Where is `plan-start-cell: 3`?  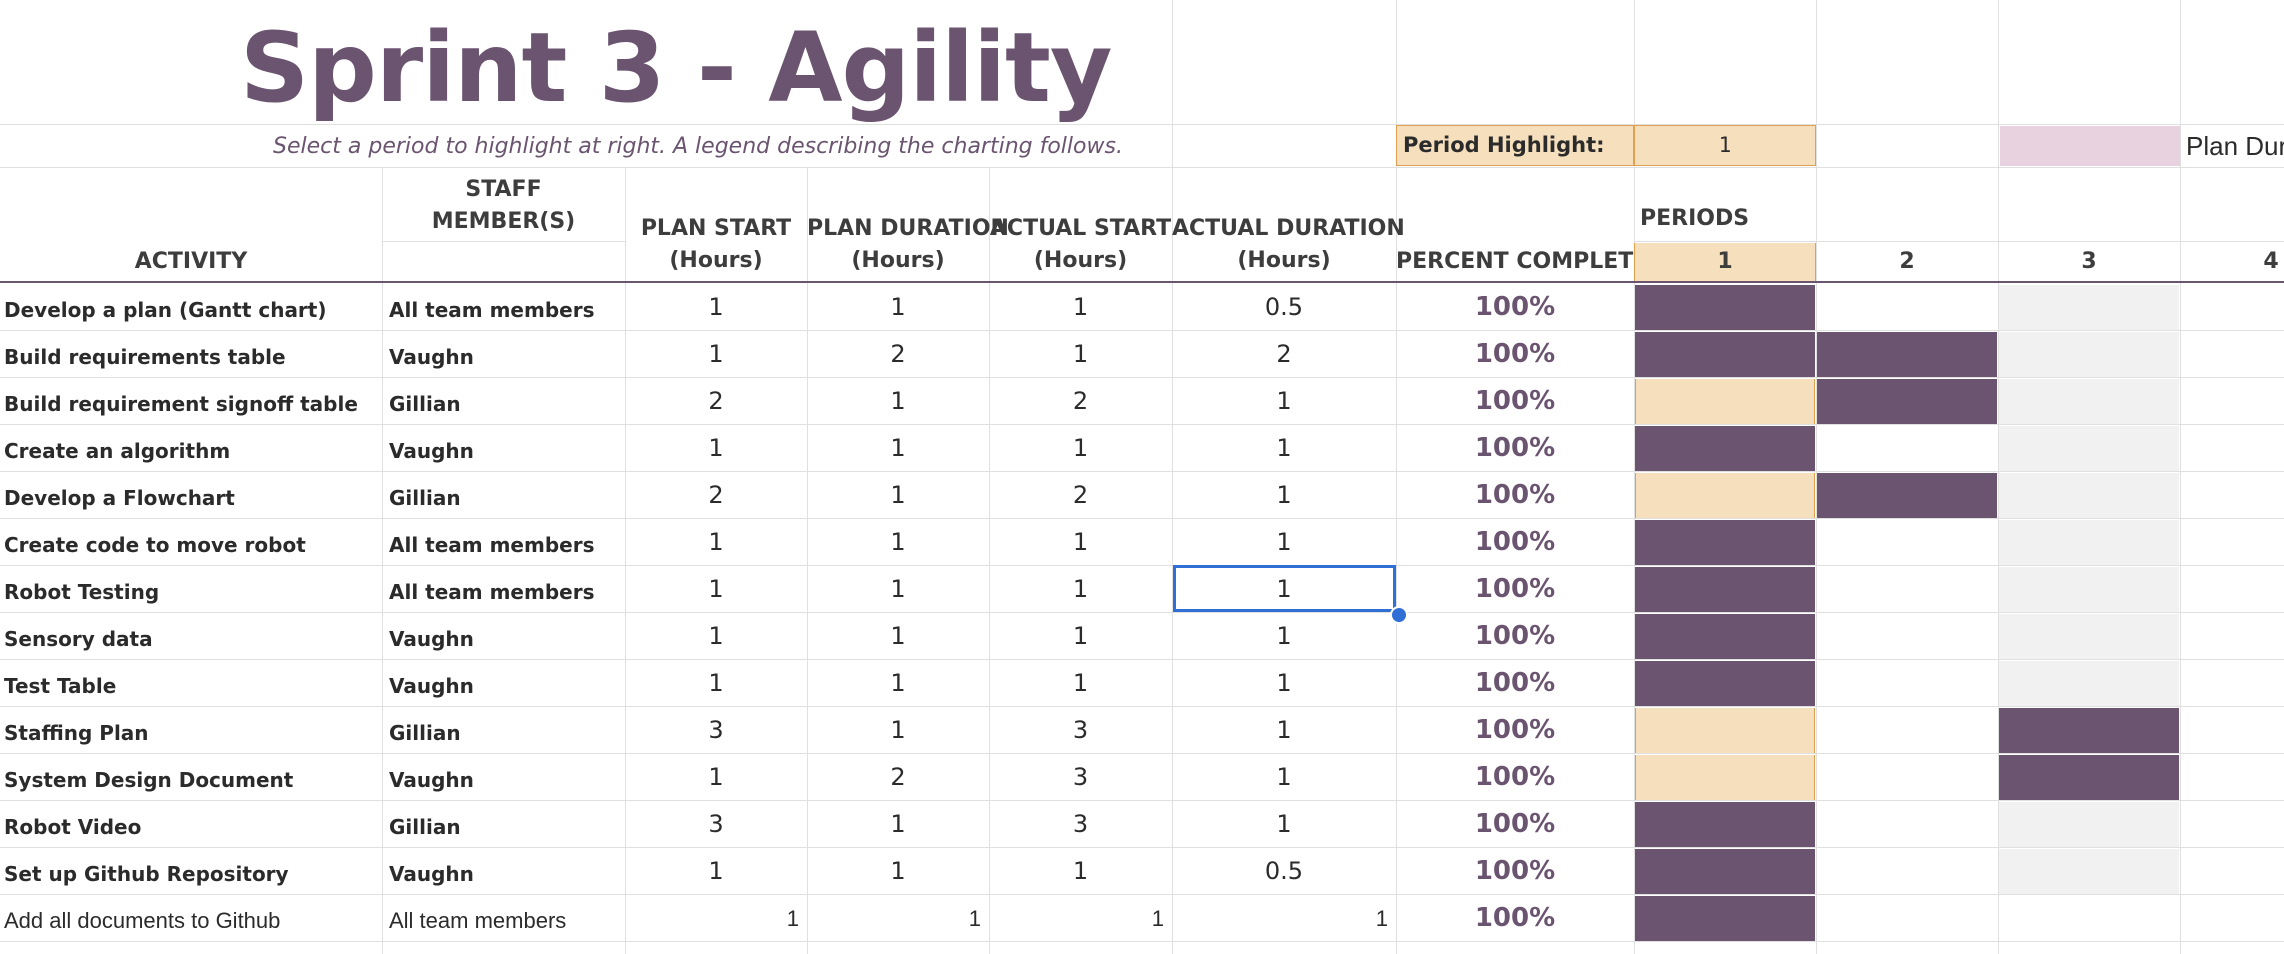 plan-start-cell: 3 is located at coordinates (716, 824).